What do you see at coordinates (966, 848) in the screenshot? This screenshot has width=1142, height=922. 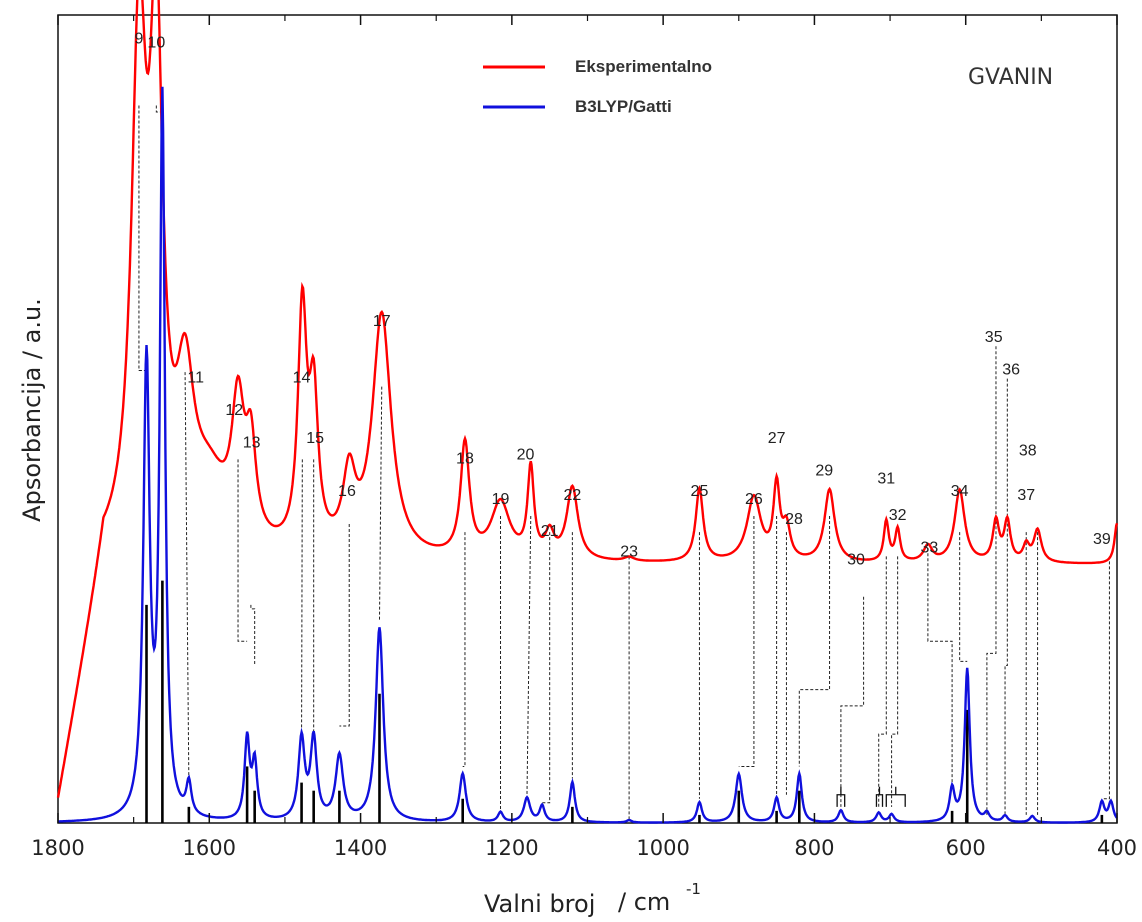 I see `x-tick-label: 600` at bounding box center [966, 848].